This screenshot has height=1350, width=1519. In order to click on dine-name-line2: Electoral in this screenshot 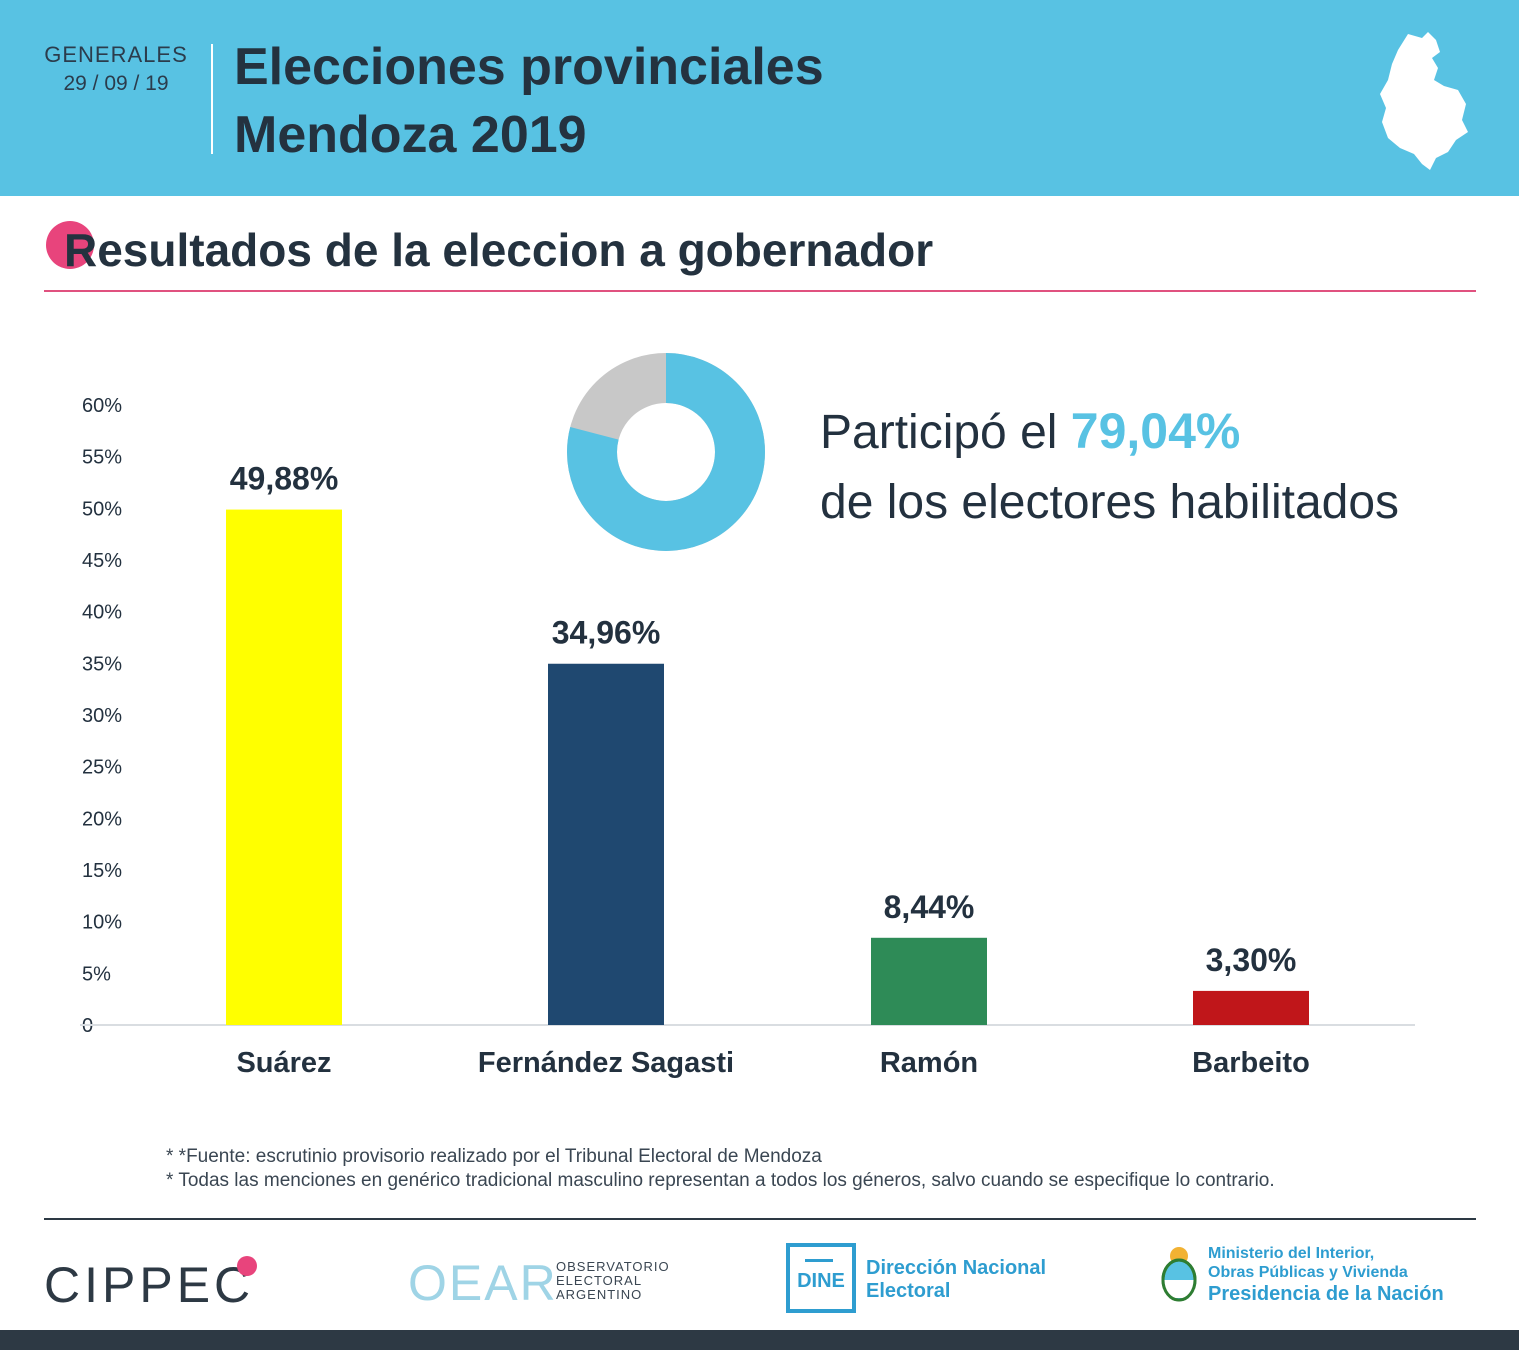, I will do `click(908, 1291)`.